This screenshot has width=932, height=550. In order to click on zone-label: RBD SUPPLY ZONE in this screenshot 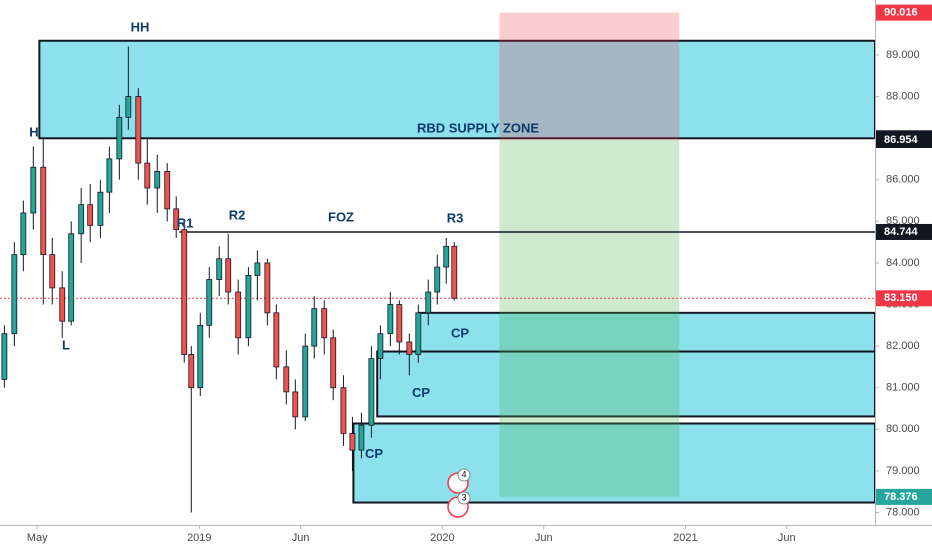, I will do `click(478, 128)`.